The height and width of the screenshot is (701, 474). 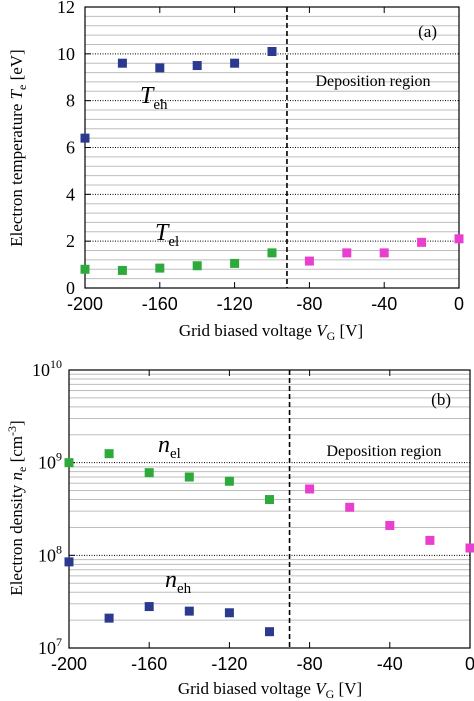 What do you see at coordinates (70, 194) in the screenshot?
I see `y-tick-label: 4` at bounding box center [70, 194].